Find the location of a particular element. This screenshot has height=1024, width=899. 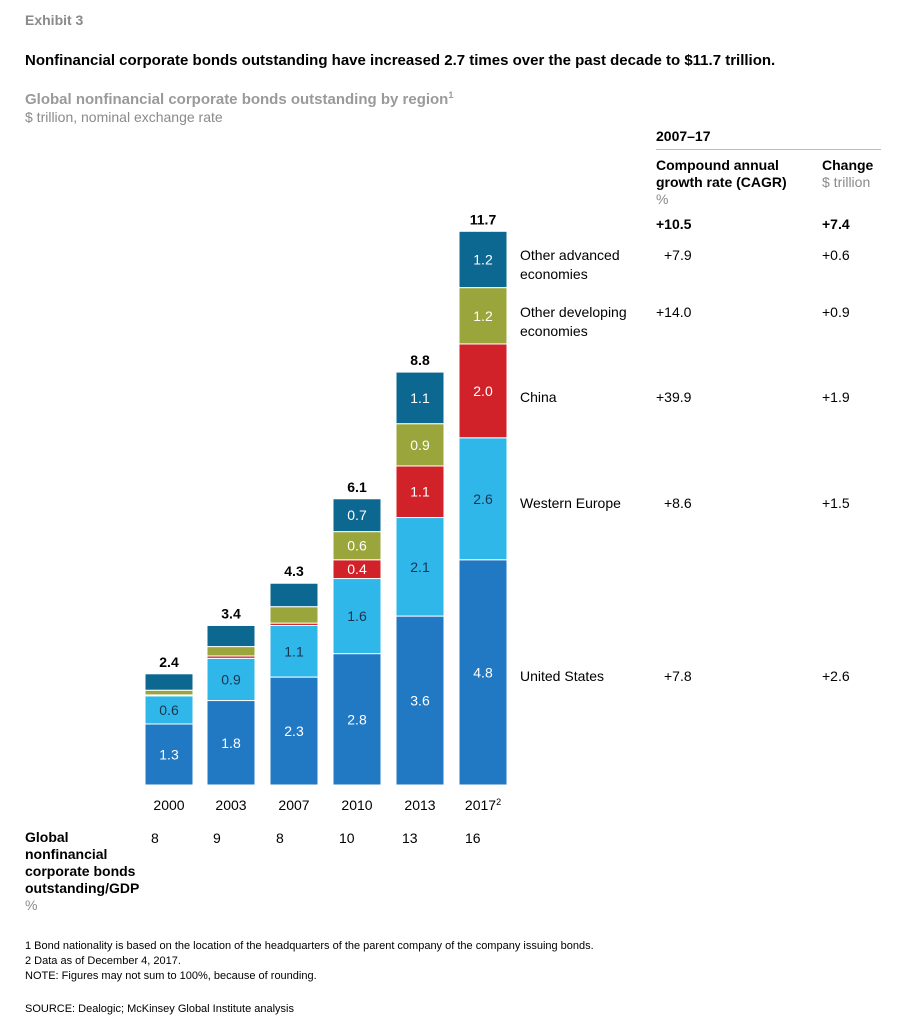

segment-label: 3.6 is located at coordinates (420, 701).